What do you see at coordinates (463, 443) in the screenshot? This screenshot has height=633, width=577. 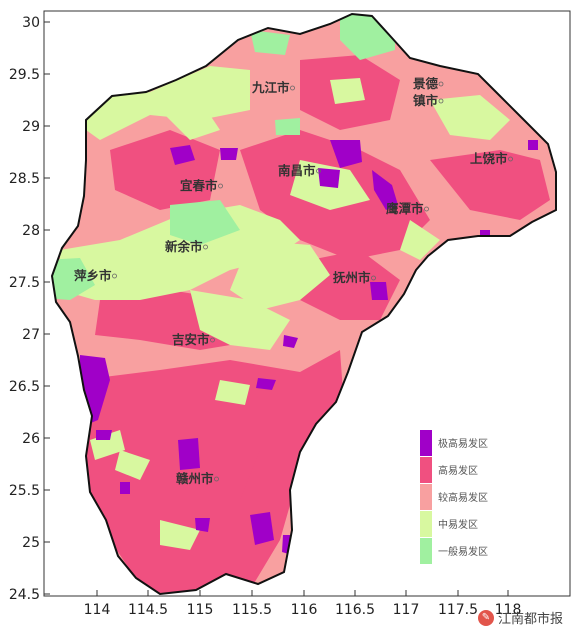 I see `legend-label: 极高易发区` at bounding box center [463, 443].